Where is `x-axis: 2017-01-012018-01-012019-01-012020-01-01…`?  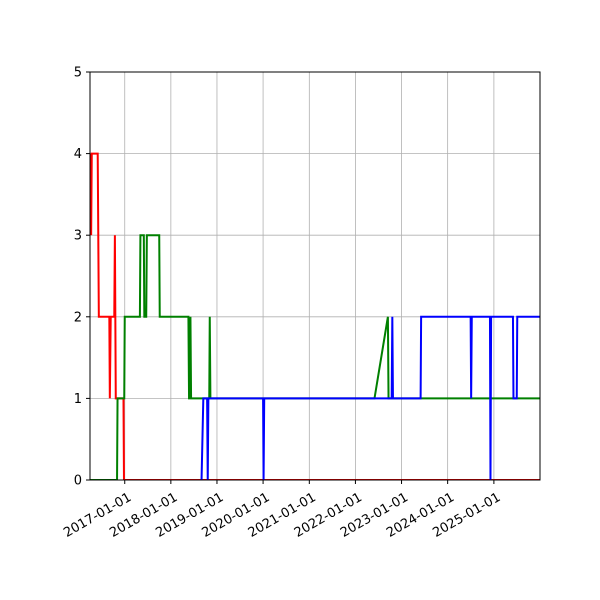 x-axis: 2017-01-012018-01-012019-01-012020-01-01… is located at coordinates (282, 510).